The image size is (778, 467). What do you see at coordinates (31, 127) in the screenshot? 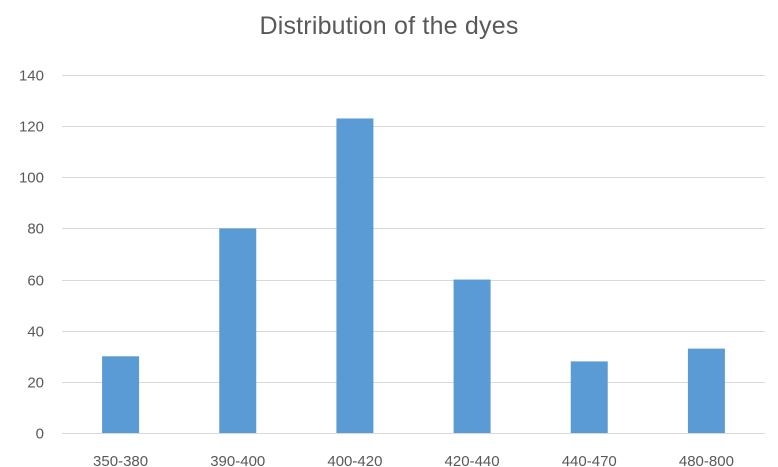
I see `y-tick-label: 120` at bounding box center [31, 127].